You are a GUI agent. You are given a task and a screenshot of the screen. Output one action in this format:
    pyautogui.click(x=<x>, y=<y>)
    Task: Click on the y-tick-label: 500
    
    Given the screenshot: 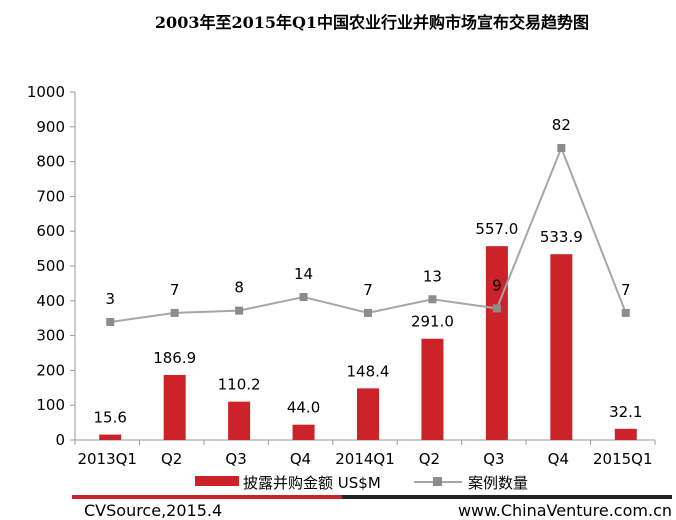 What is the action you would take?
    pyautogui.click(x=50, y=266)
    